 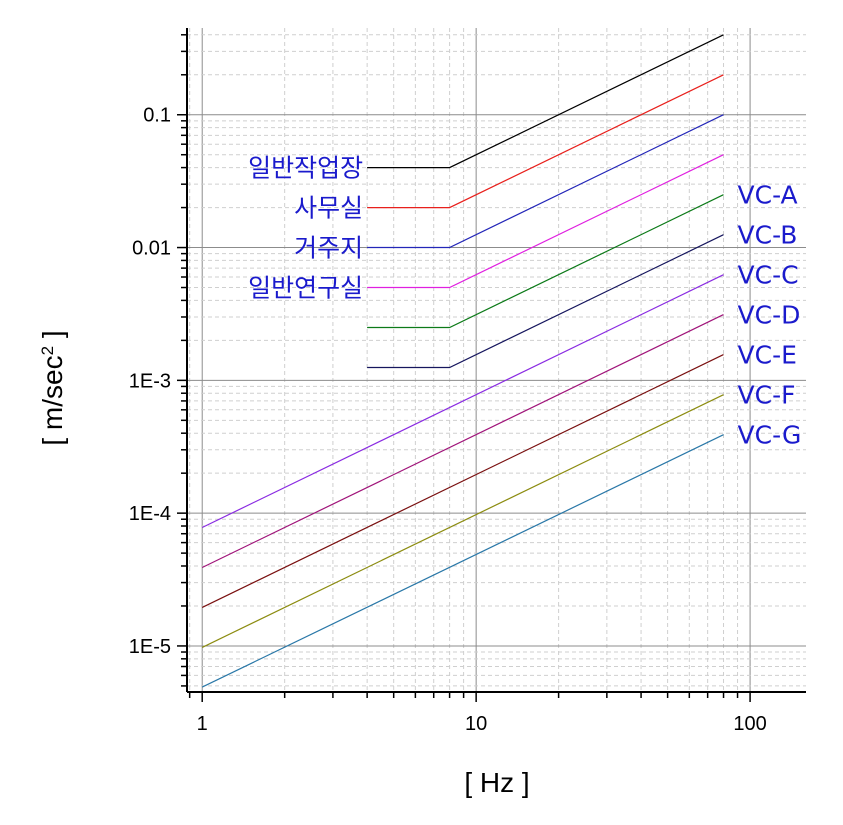 What do you see at coordinates (768, 235) in the screenshot?
I see `series-label: VC-B` at bounding box center [768, 235].